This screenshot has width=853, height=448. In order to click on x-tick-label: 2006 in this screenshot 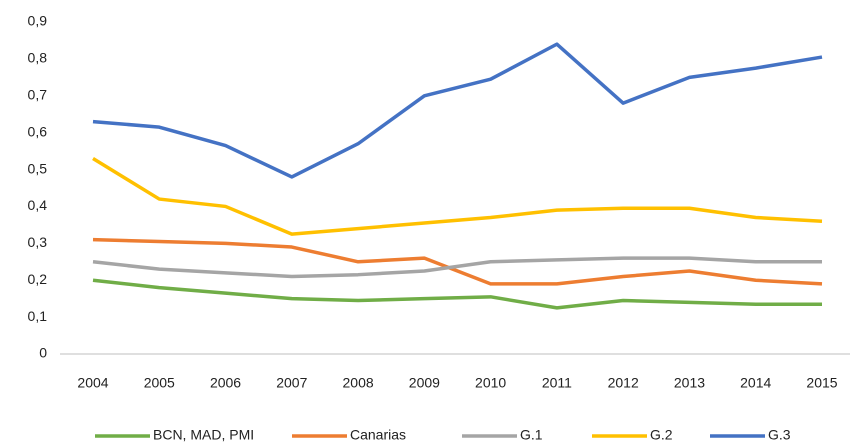, I will do `click(225, 383)`.